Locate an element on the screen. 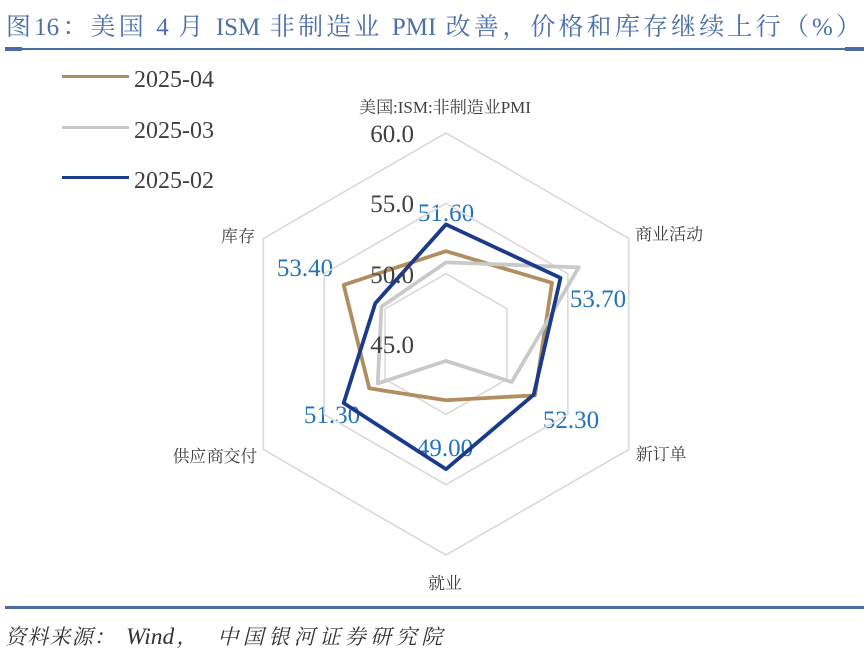 Image resolution: width=867 pixels, height=663 pixels. data-label-supplier-deliveries: 51.30 is located at coordinates (332, 413).